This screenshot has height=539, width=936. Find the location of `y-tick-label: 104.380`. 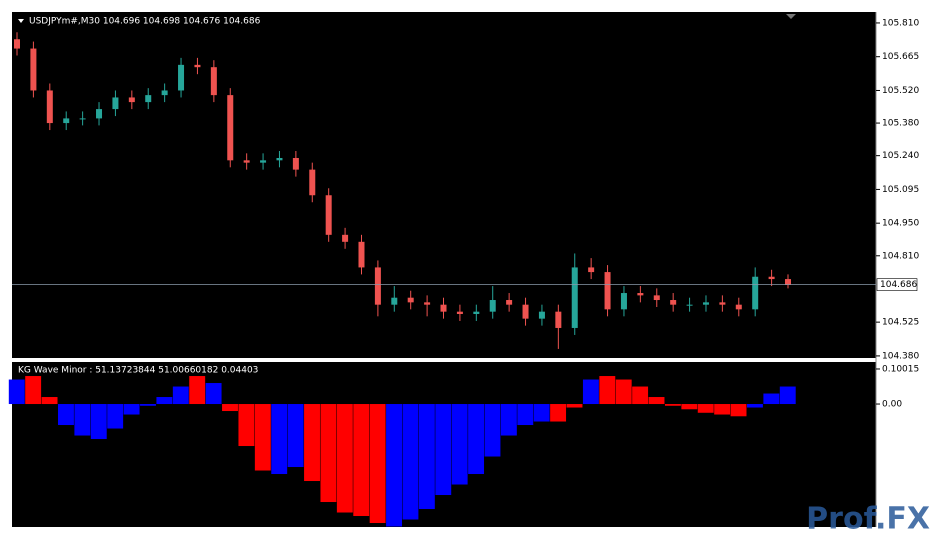

y-tick-label: 104.380 is located at coordinates (900, 356).